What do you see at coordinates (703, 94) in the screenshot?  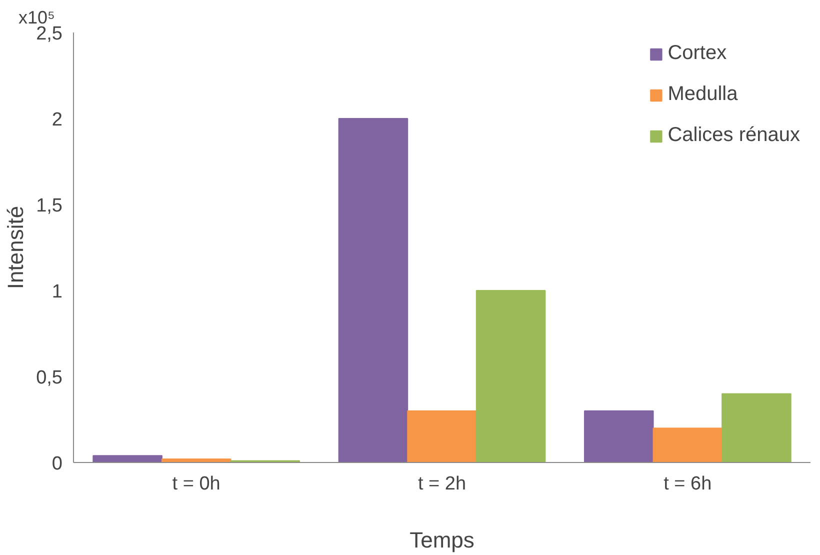 I see `legend-label: Medulla` at bounding box center [703, 94].